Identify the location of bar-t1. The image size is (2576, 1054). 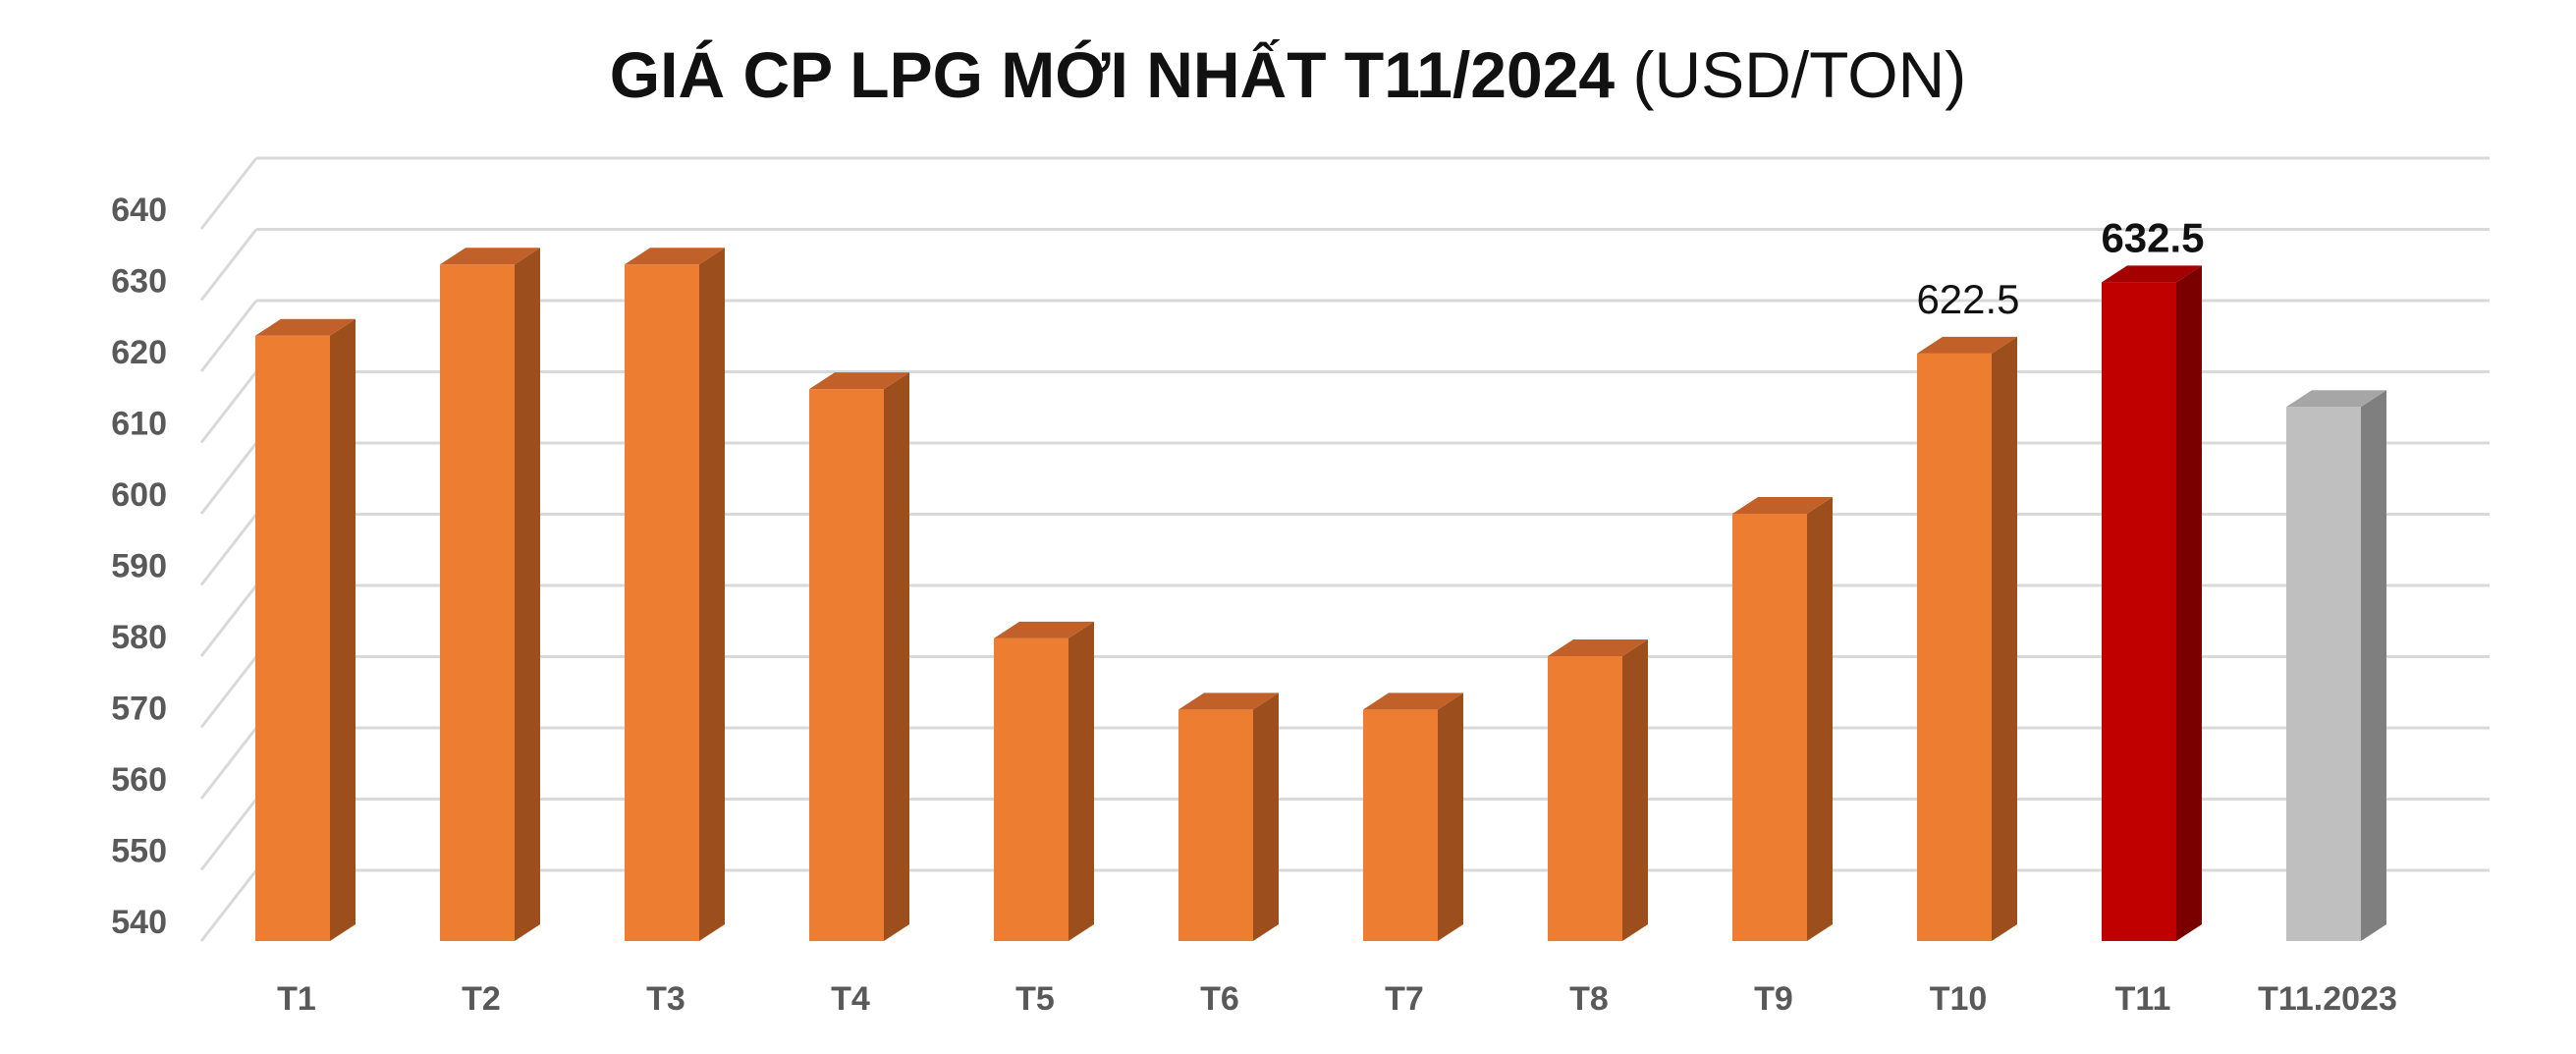
(306, 629).